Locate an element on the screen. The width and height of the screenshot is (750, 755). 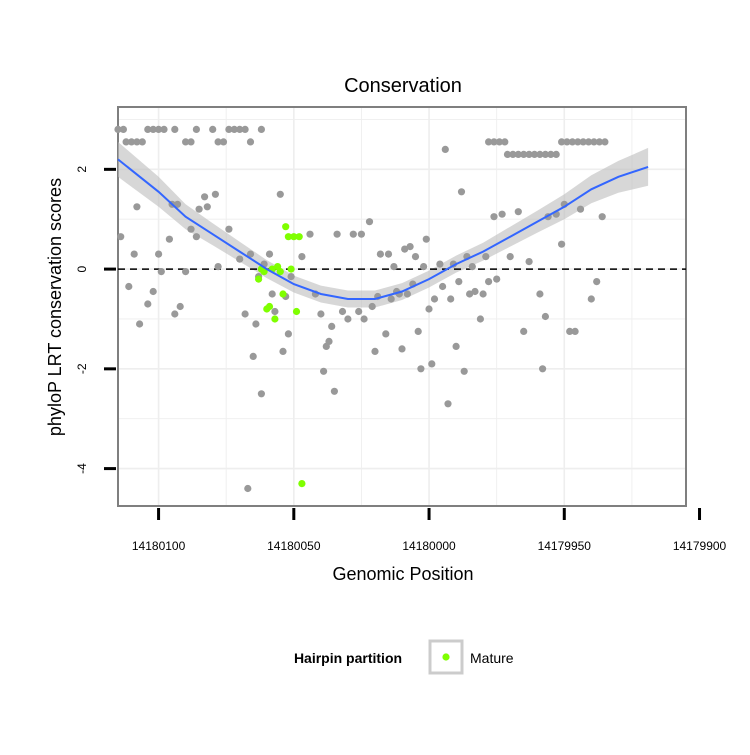
x-axis-label: Genomic Position is located at coordinates (402, 574).